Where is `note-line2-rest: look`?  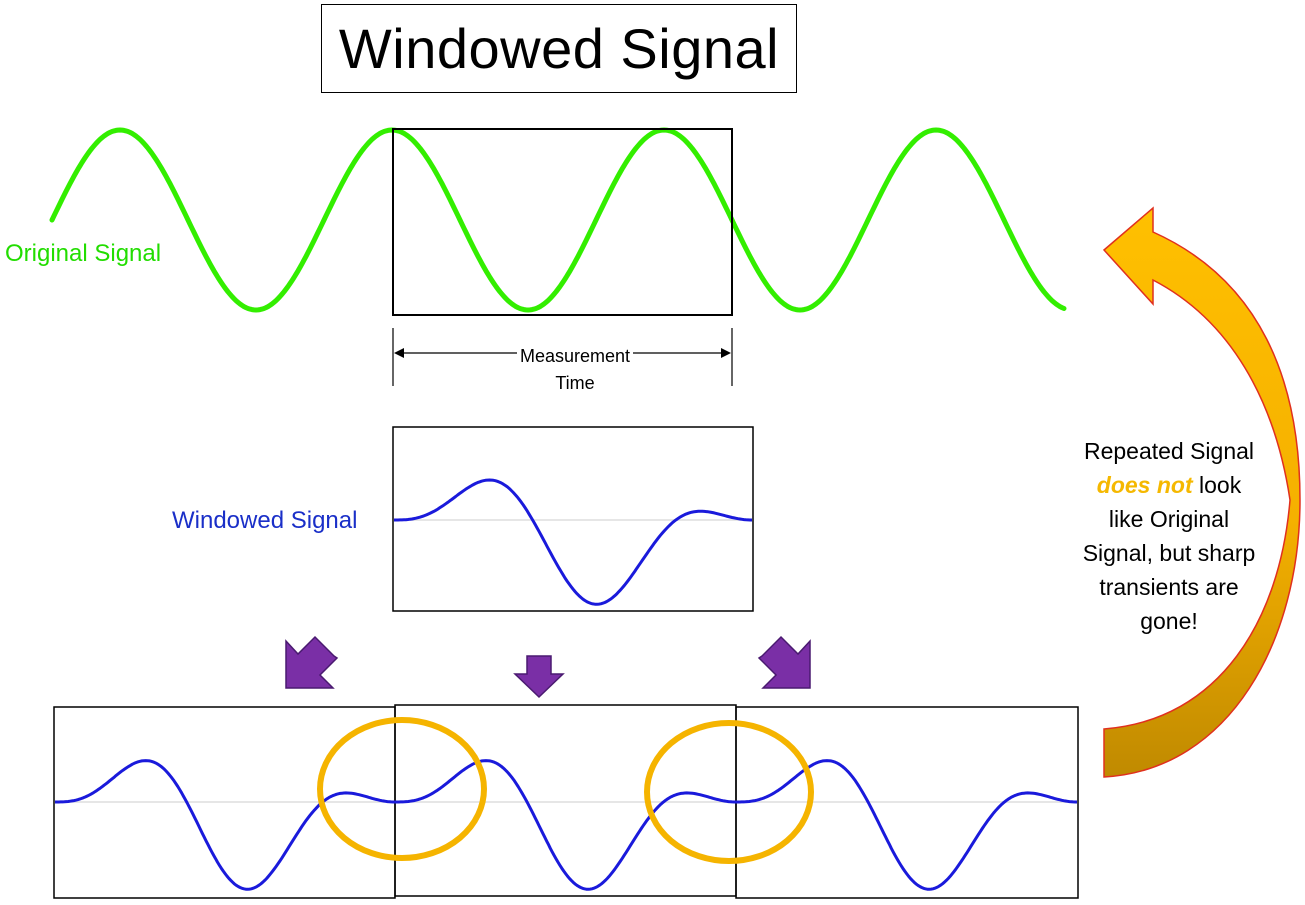
note-line2-rest: look is located at coordinates (1217, 485).